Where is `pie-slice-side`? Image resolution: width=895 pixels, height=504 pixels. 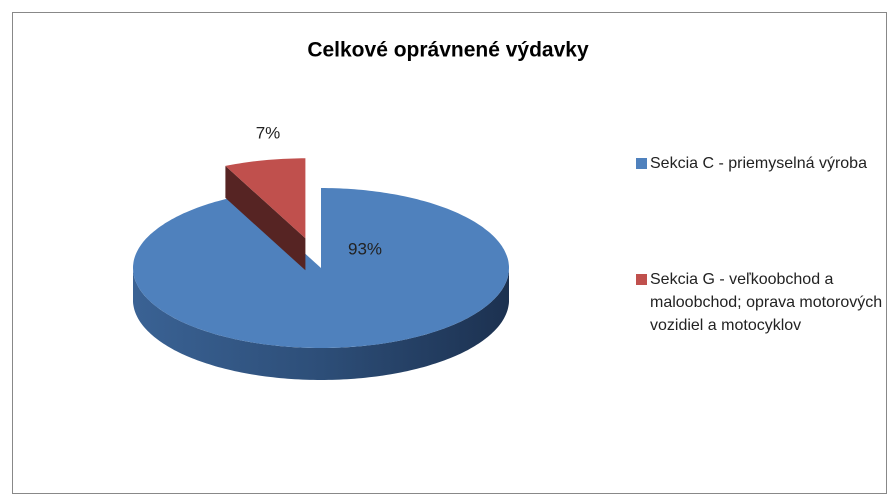 pie-slice-side is located at coordinates (321, 324).